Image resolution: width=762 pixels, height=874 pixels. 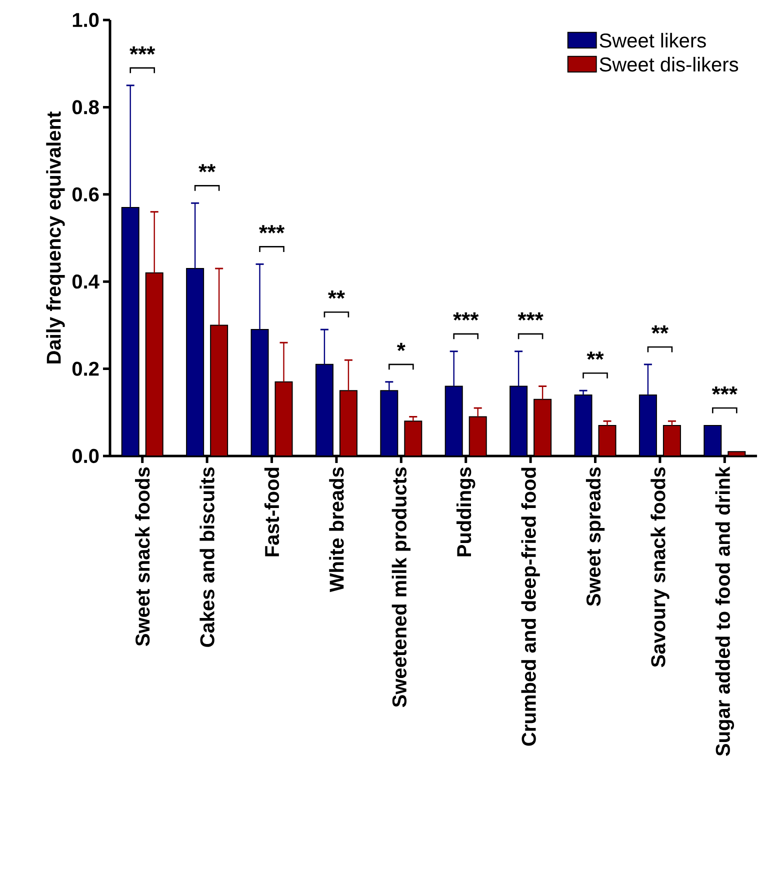 I want to click on legend-label: Sweet dis-likers, so click(x=669, y=64).